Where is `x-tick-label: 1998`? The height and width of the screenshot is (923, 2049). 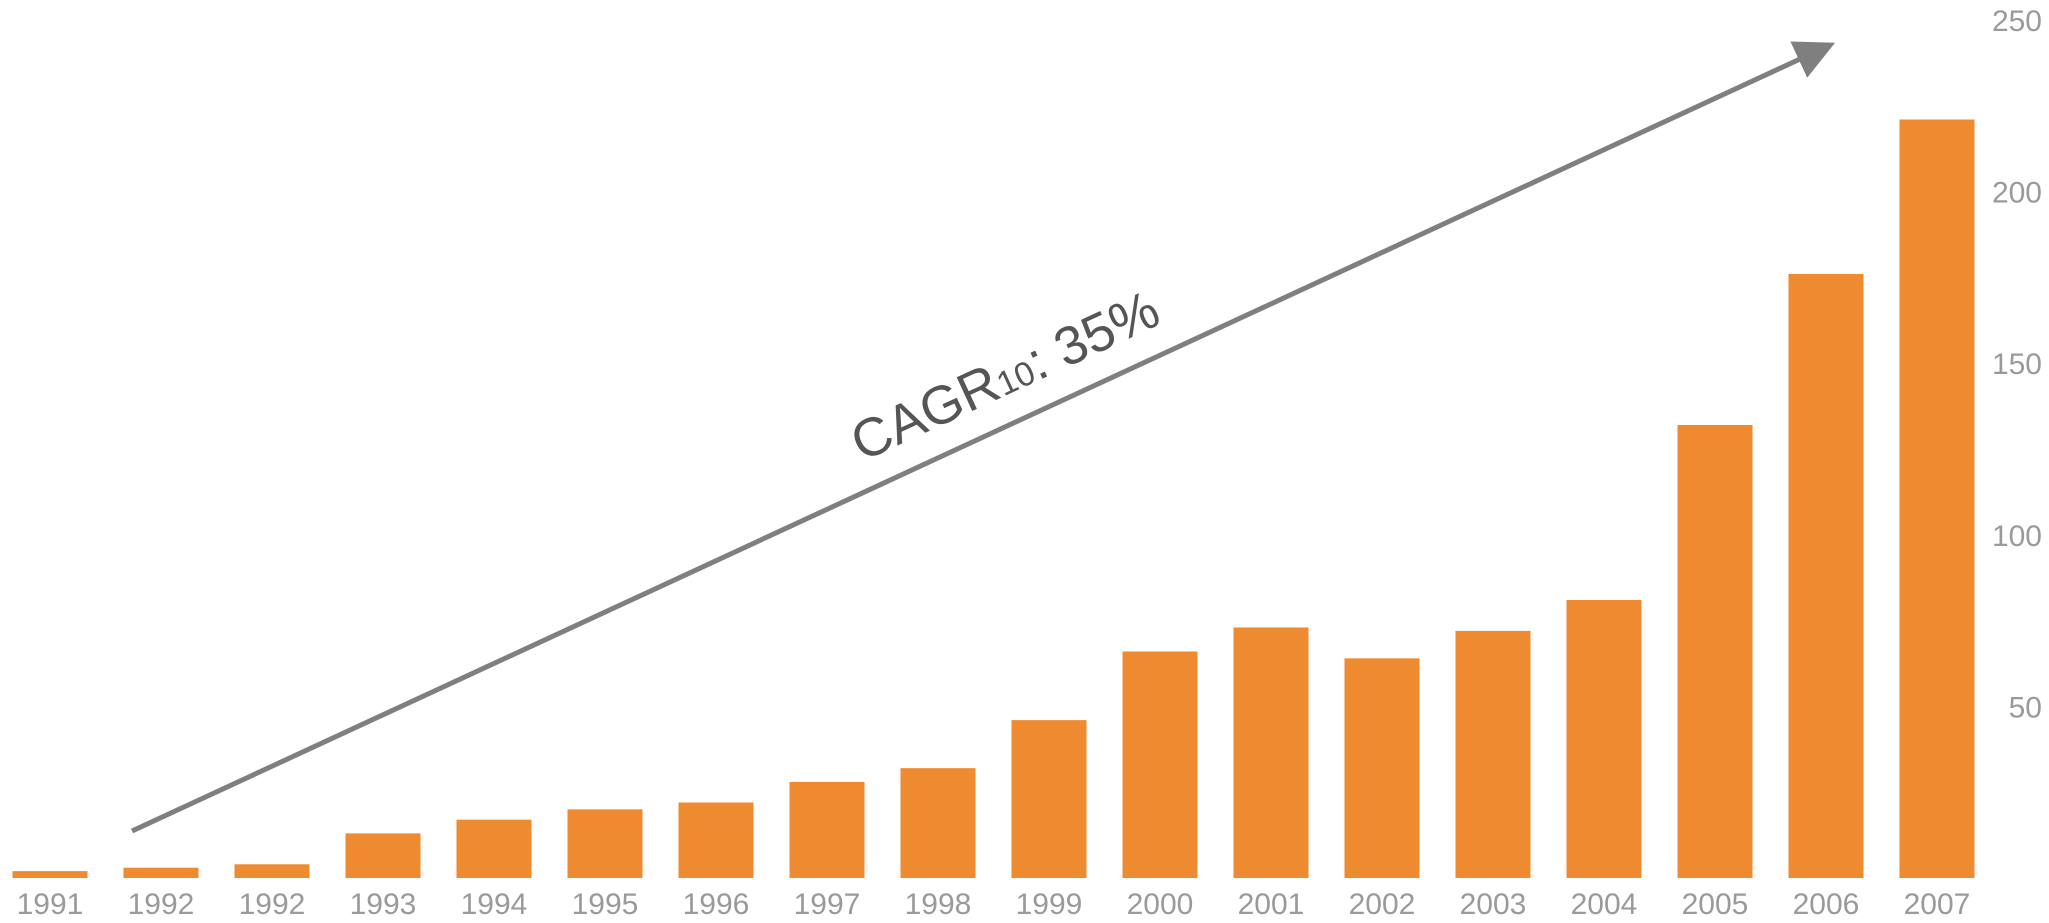
x-tick-label: 1998 is located at coordinates (938, 904).